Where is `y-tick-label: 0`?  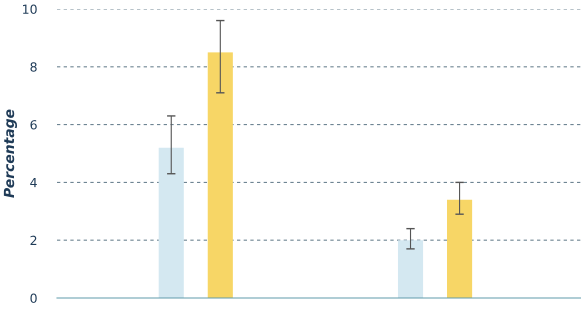
y-tick-label: 0 is located at coordinates (33, 298).